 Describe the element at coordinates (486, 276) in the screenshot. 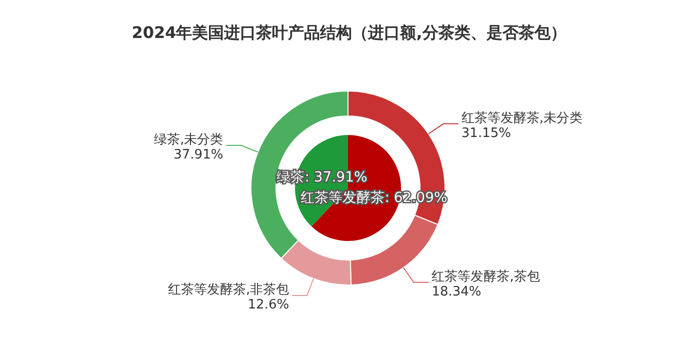

I see `slice-label: 红茶等发酵茶,茶包` at that location.